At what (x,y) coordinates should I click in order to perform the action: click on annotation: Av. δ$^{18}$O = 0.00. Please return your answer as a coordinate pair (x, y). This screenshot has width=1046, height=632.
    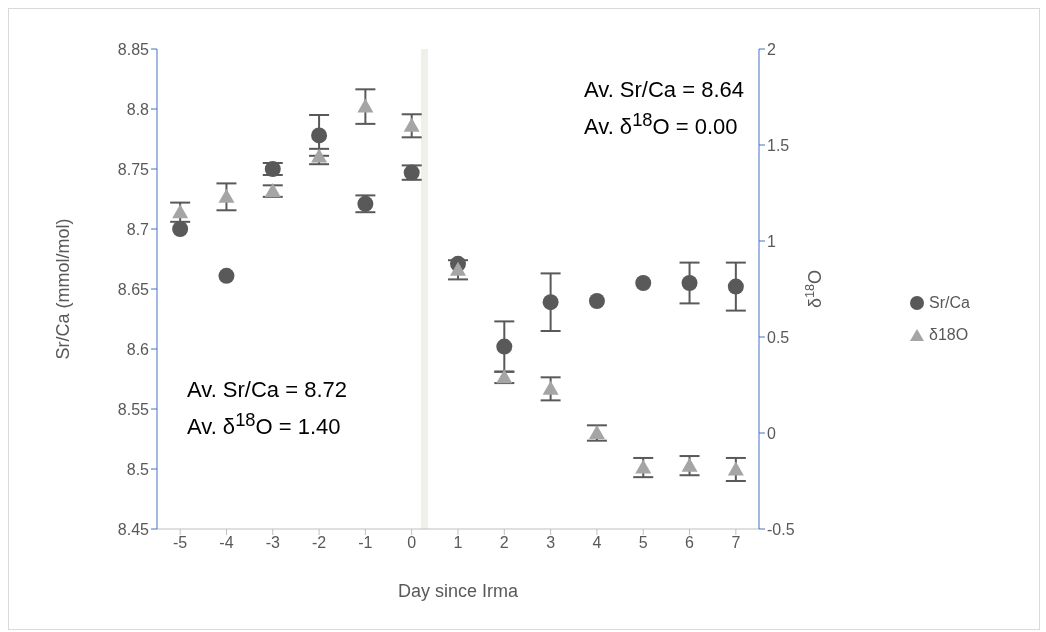
    Looking at the image, I should click on (661, 125).